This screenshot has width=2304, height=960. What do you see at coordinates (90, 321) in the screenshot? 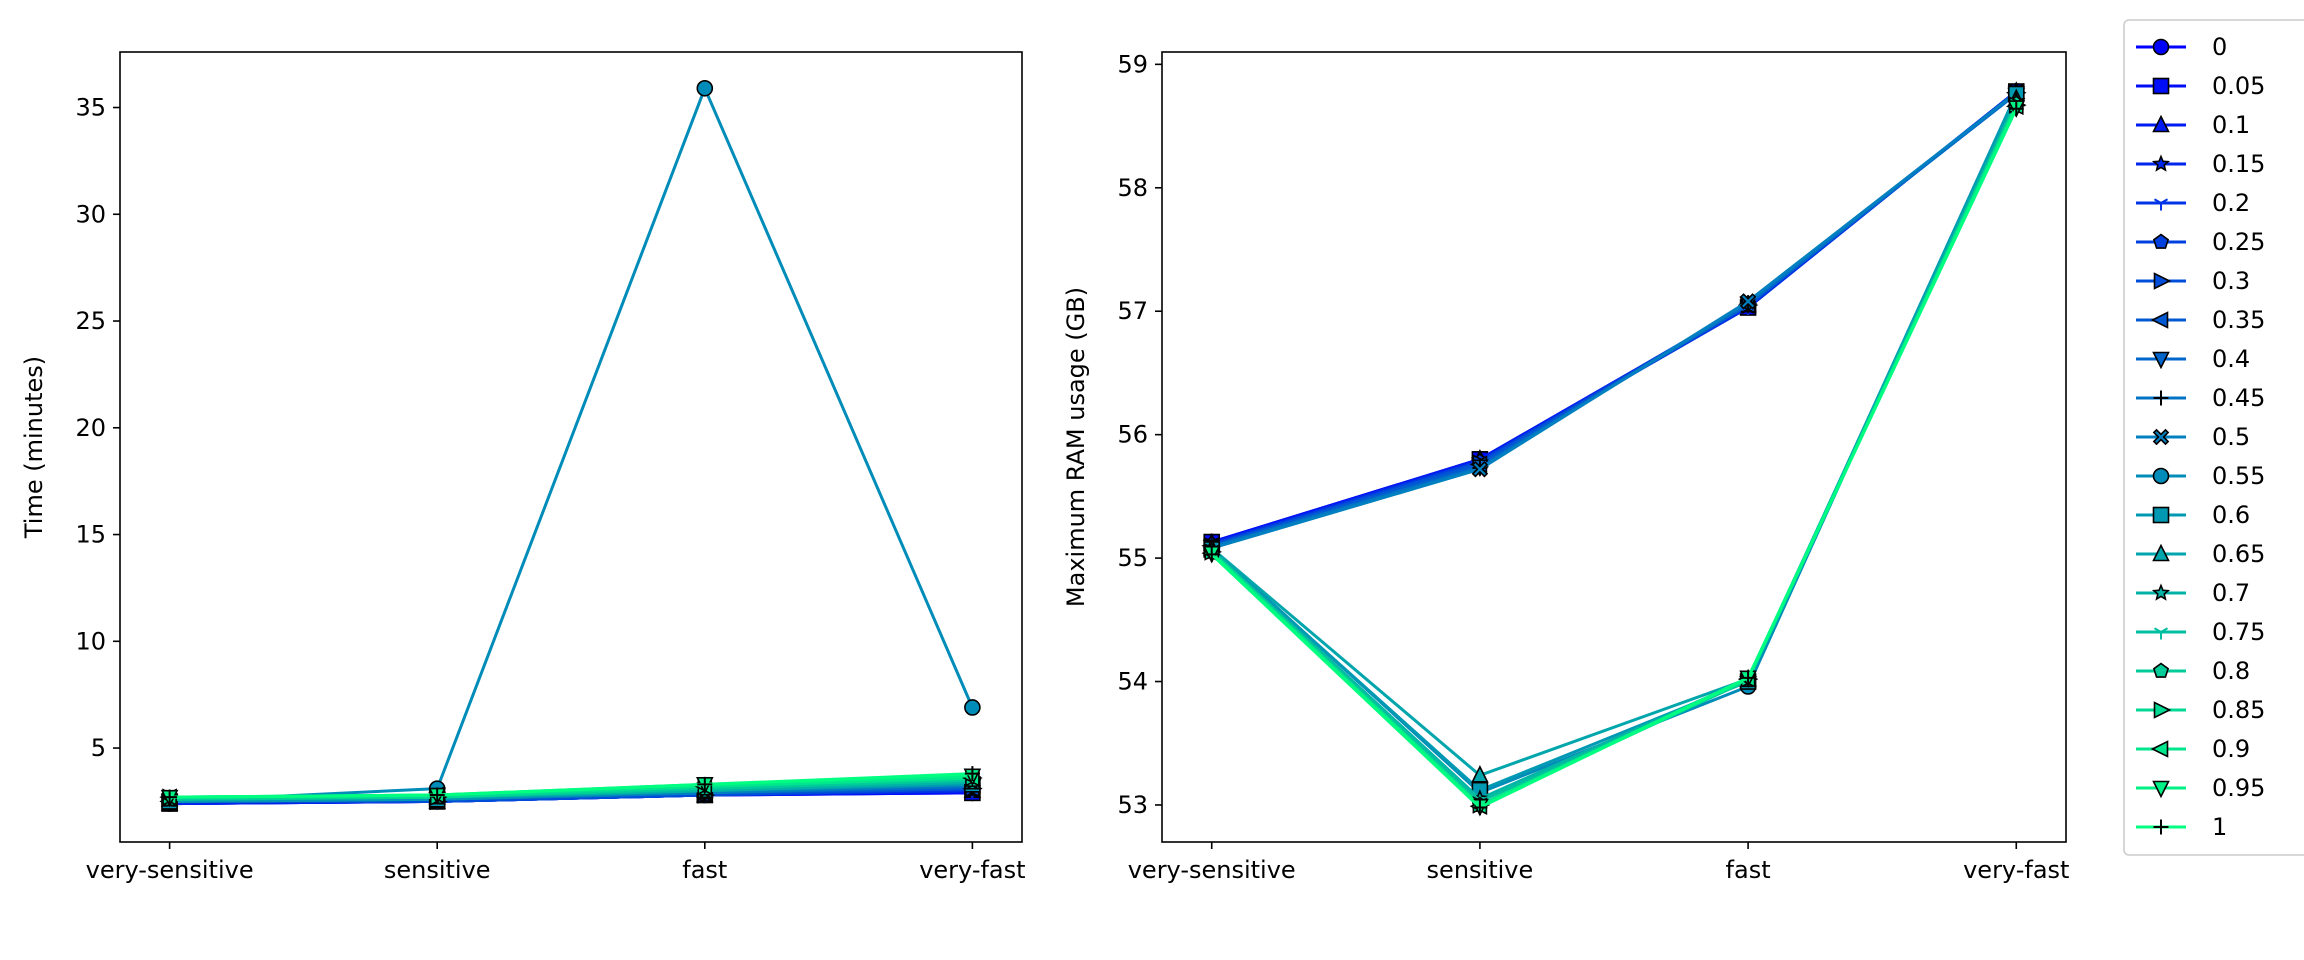
I see `y-tick-label: 25` at bounding box center [90, 321].